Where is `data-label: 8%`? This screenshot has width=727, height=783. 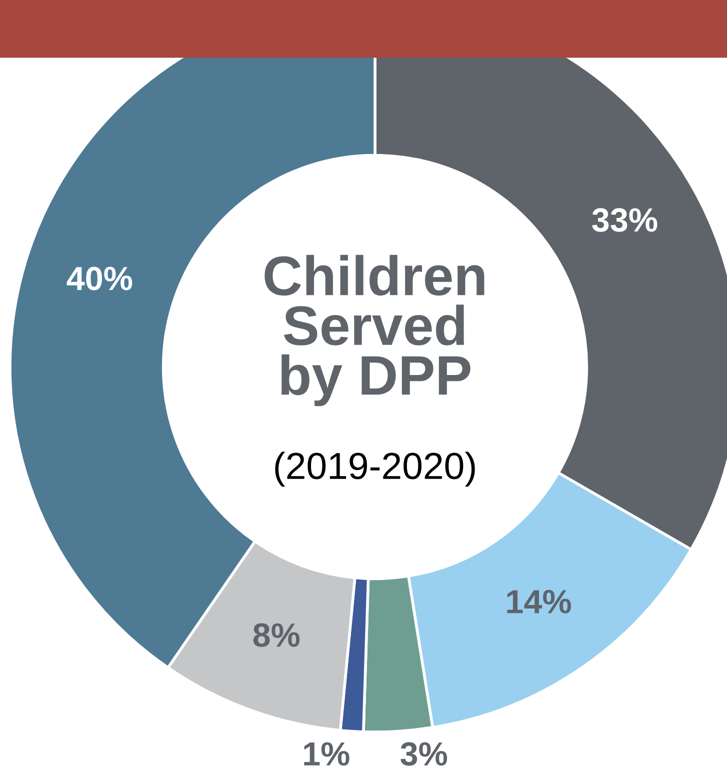 data-label: 8% is located at coordinates (276, 635).